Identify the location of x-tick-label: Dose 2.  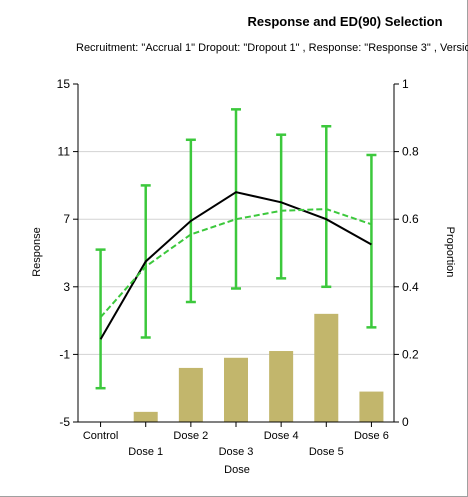
(190, 436).